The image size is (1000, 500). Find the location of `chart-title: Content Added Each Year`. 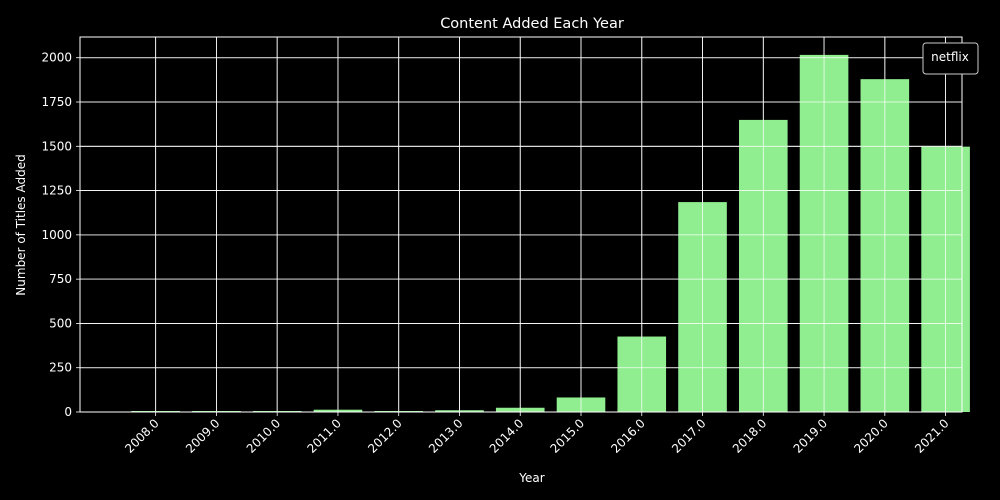

chart-title: Content Added Each Year is located at coordinates (532, 24).